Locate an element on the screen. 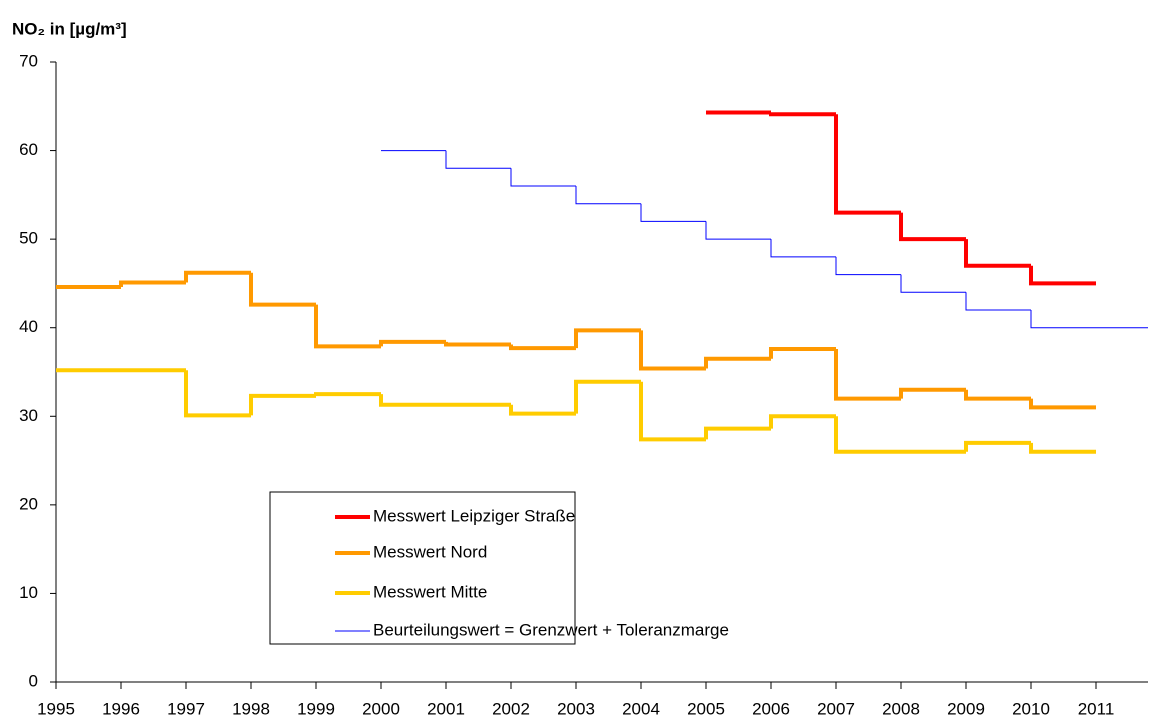 The image size is (1149, 724). x-tick-label: 2005 is located at coordinates (706, 708).